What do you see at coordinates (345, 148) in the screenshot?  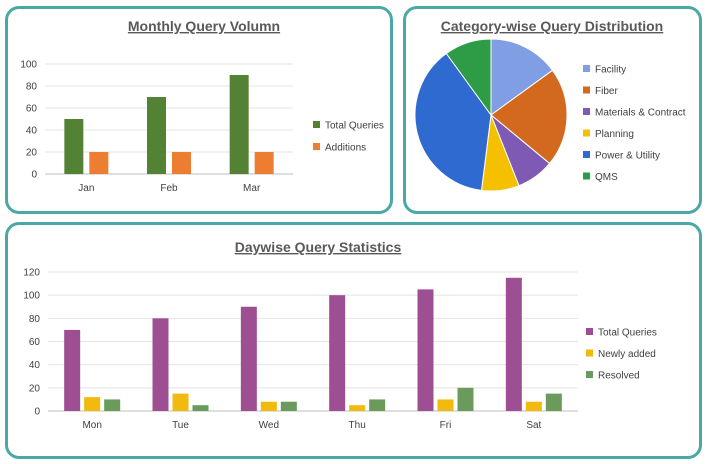 I see `legend-label: Additions` at bounding box center [345, 148].